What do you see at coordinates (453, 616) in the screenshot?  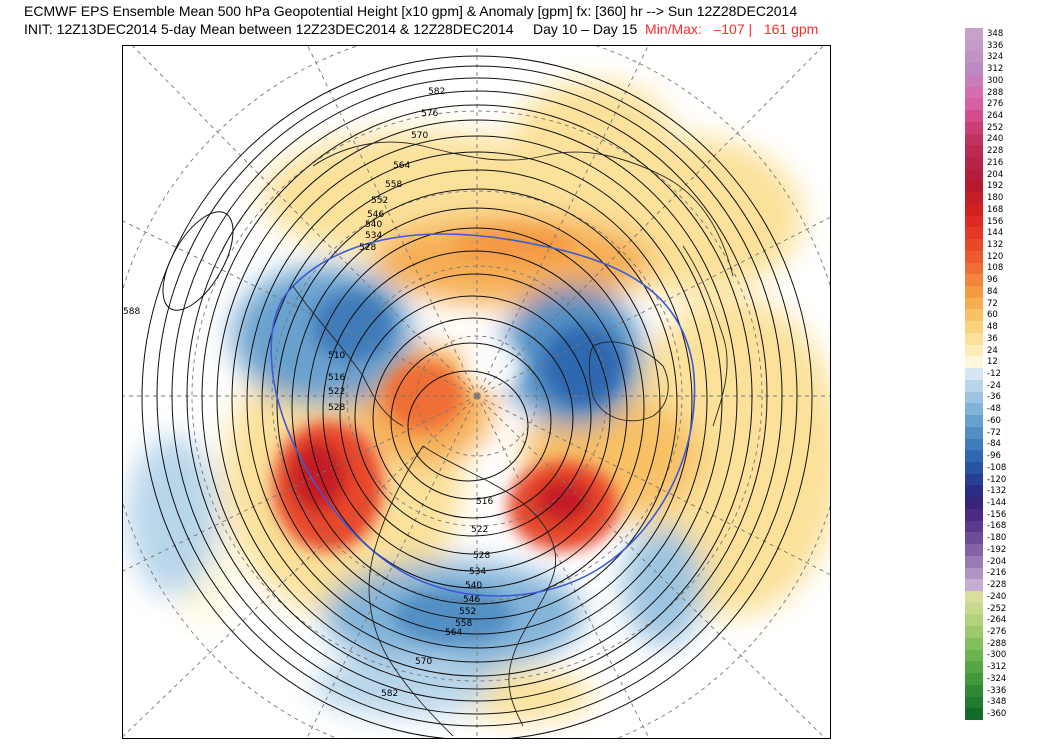 I see `anomaly-core-north-america` at bounding box center [453, 616].